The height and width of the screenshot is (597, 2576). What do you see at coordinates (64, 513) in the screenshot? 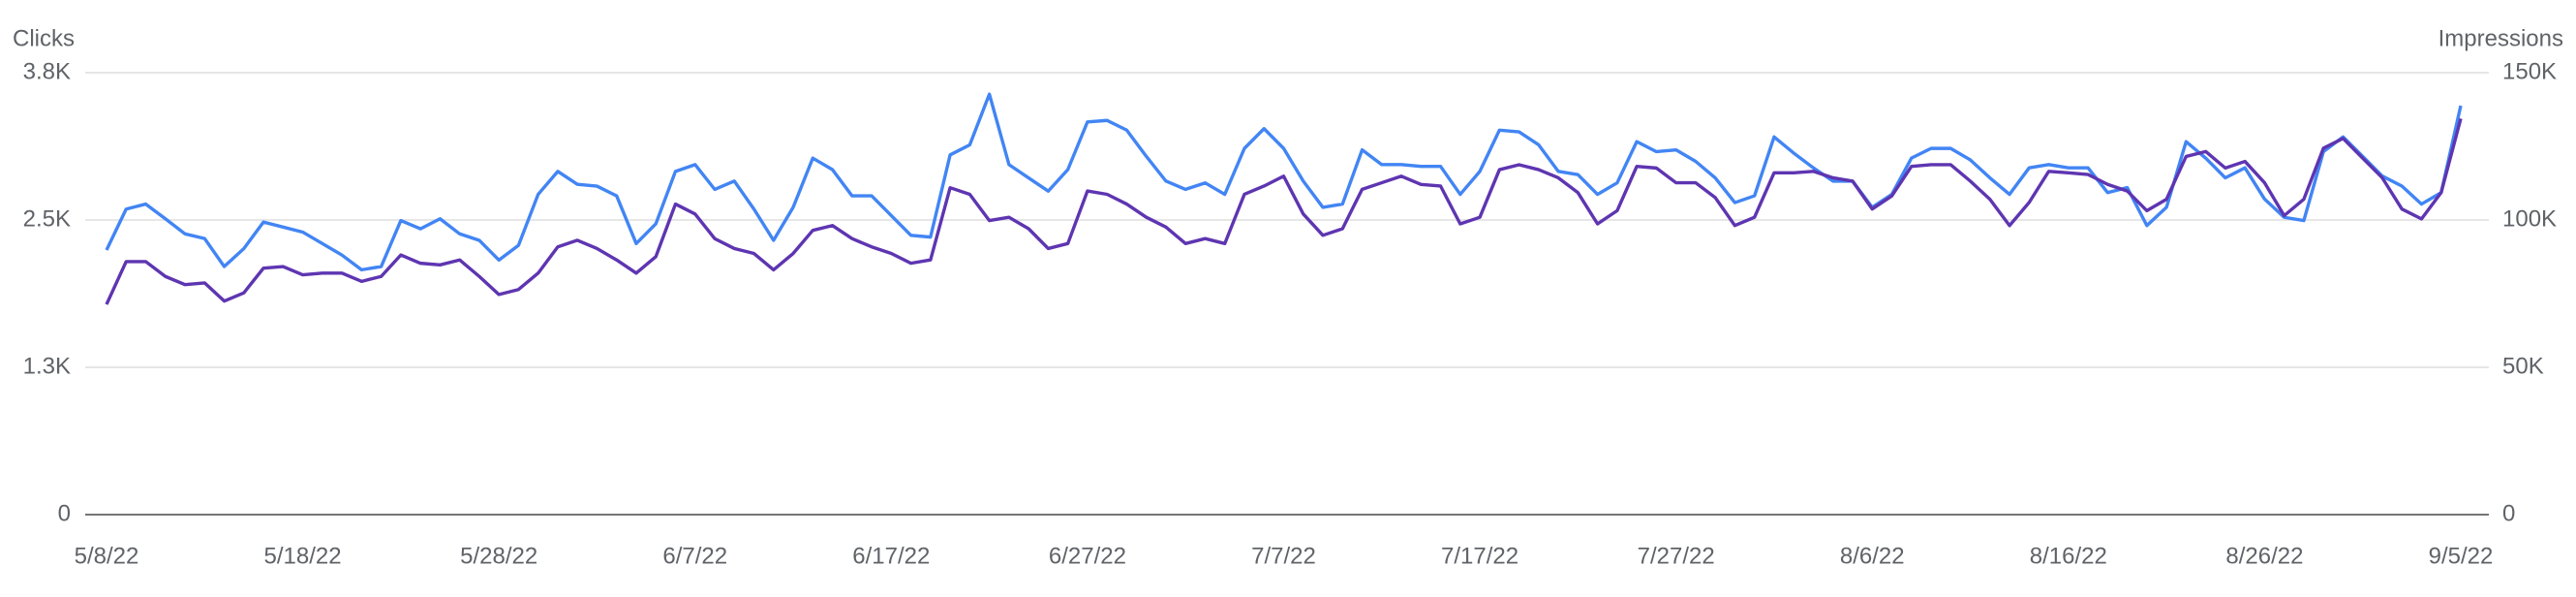
I see `y-tick-label: 0` at bounding box center [64, 513].